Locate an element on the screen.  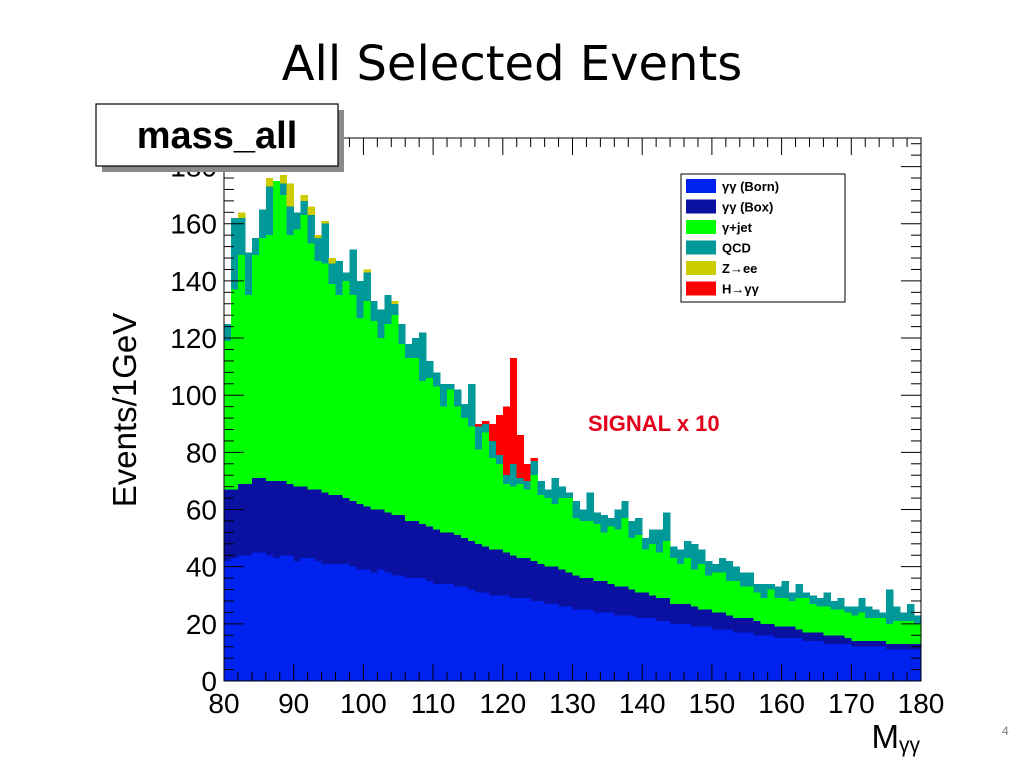
x-tick-label: 170 is located at coordinates (851, 703).